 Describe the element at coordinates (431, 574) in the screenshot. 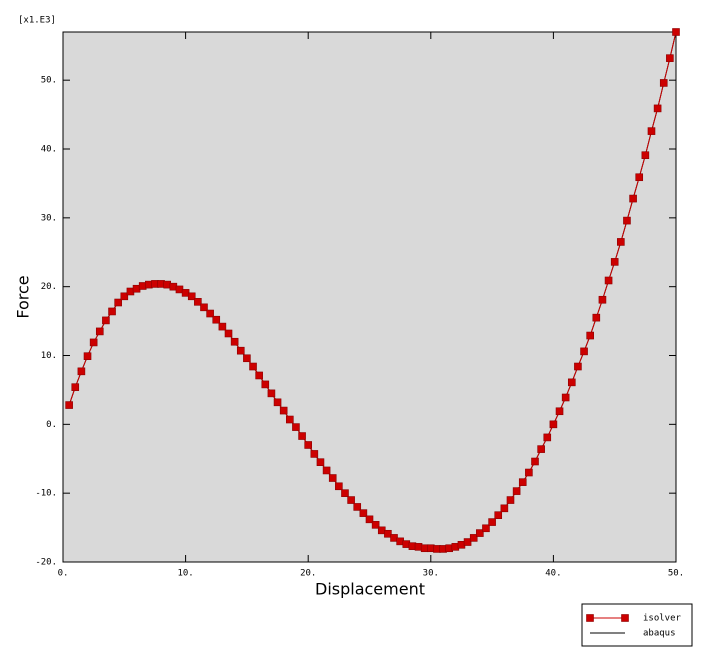

I see `x-tick-label: 30.` at that location.